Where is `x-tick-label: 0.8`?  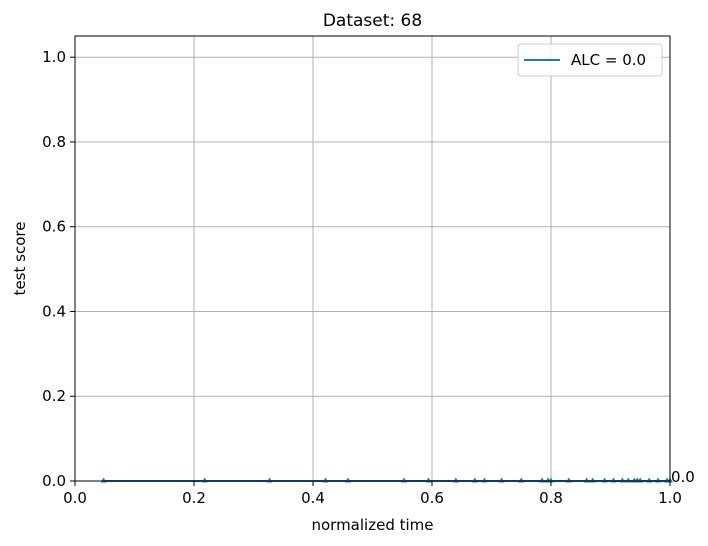
x-tick-label: 0.8 is located at coordinates (551, 498).